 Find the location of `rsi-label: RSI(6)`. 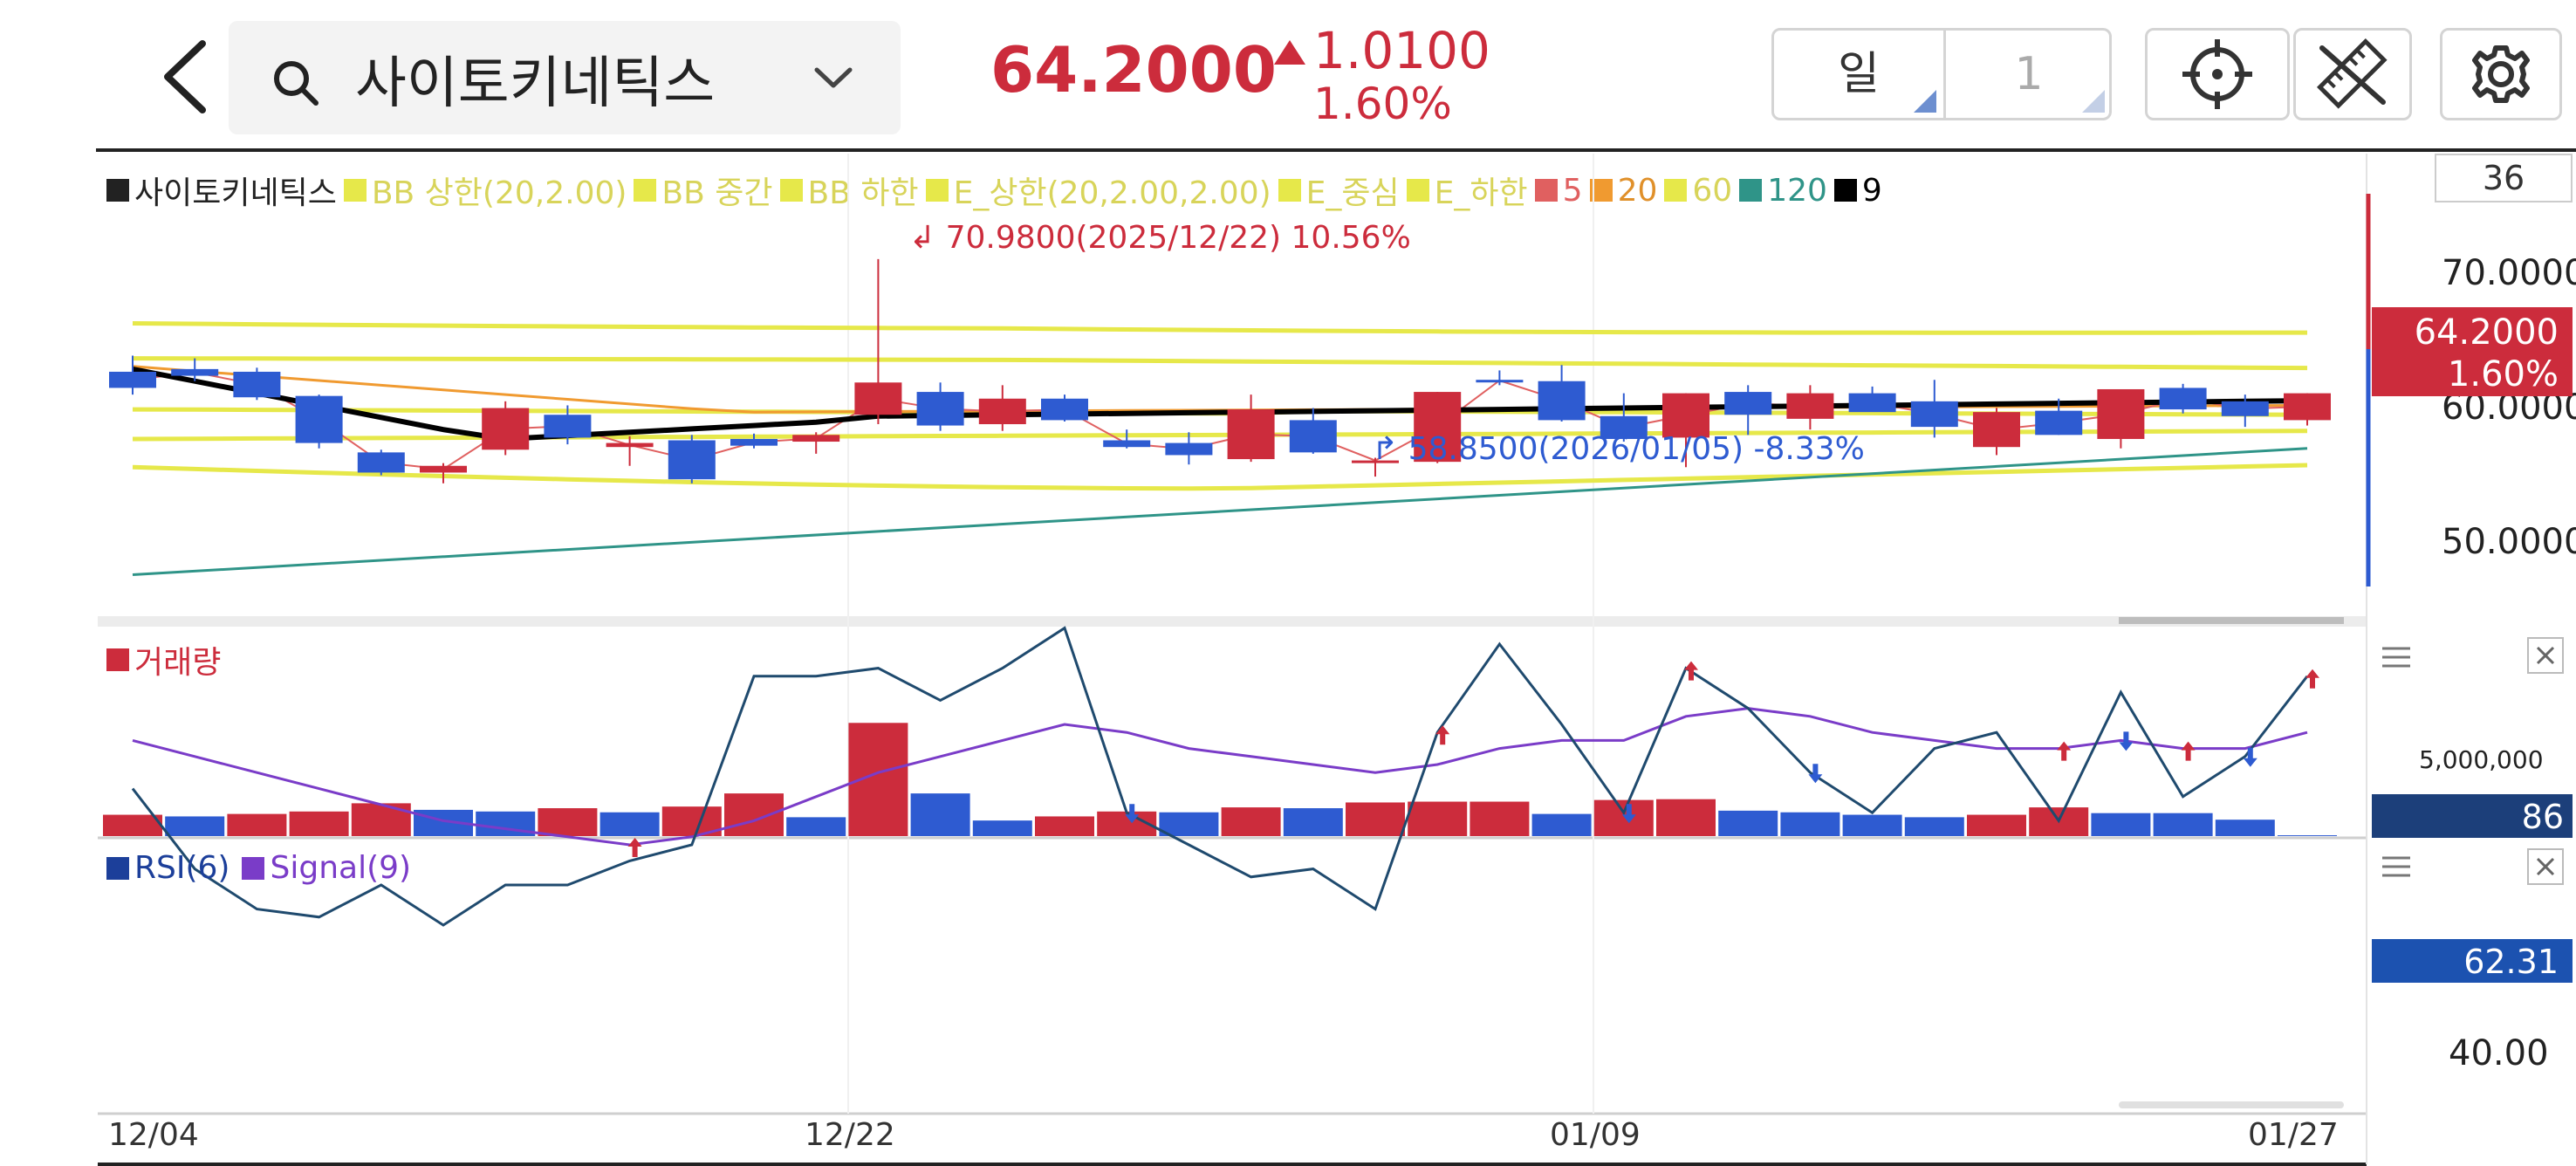

rsi-label: RSI(6) is located at coordinates (182, 868).